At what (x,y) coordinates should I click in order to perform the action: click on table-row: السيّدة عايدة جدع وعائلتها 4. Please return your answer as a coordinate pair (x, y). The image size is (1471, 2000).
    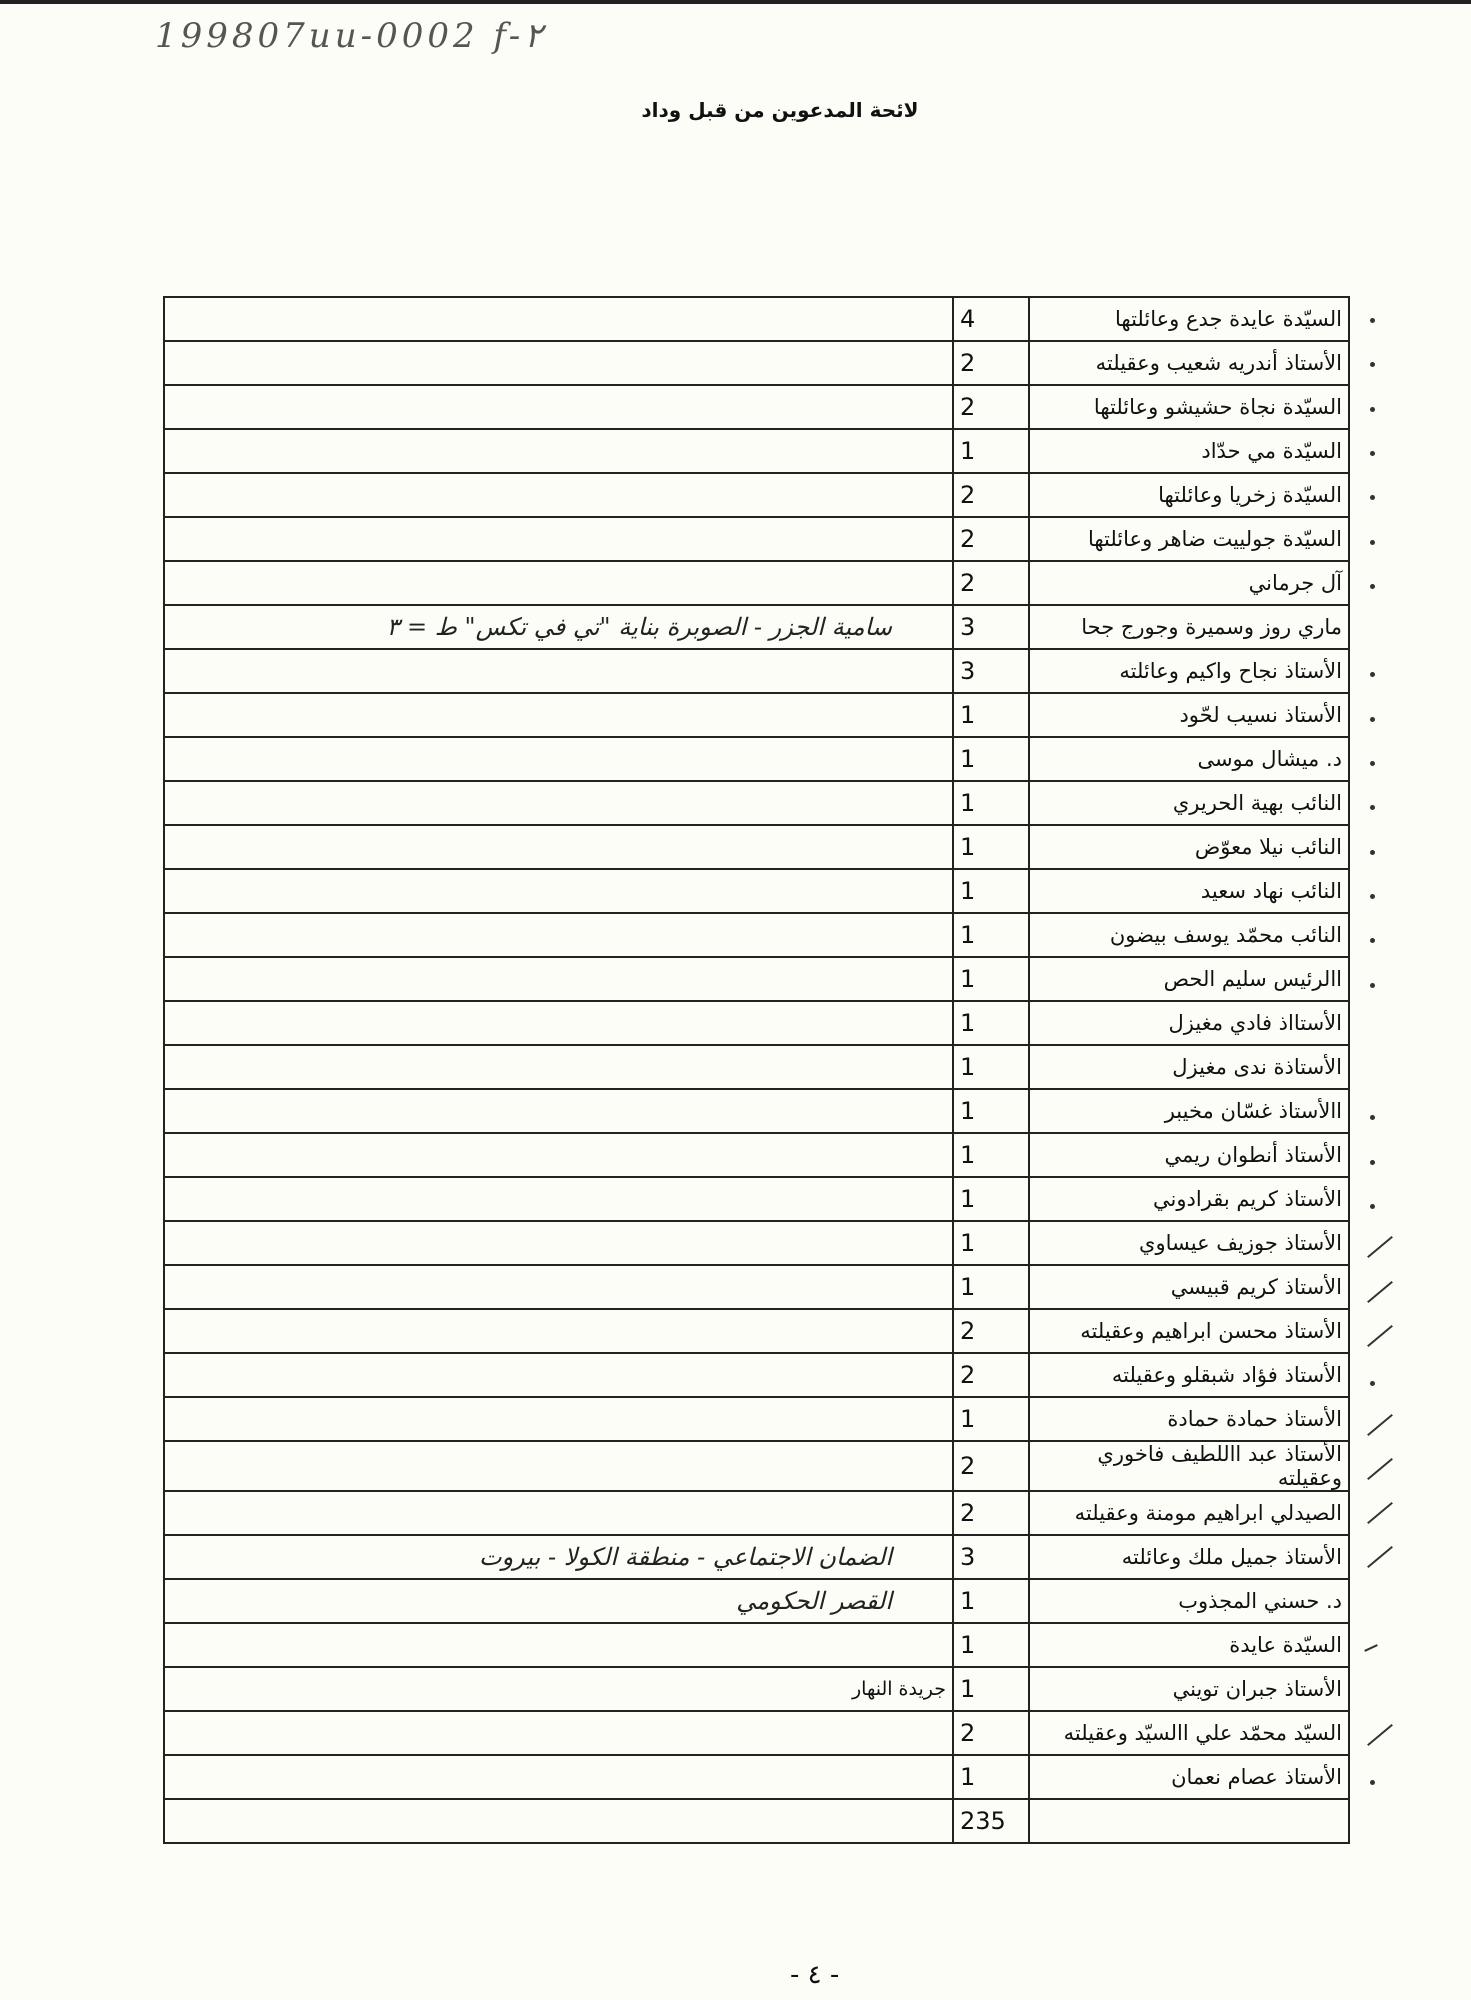
    Looking at the image, I should click on (756, 319).